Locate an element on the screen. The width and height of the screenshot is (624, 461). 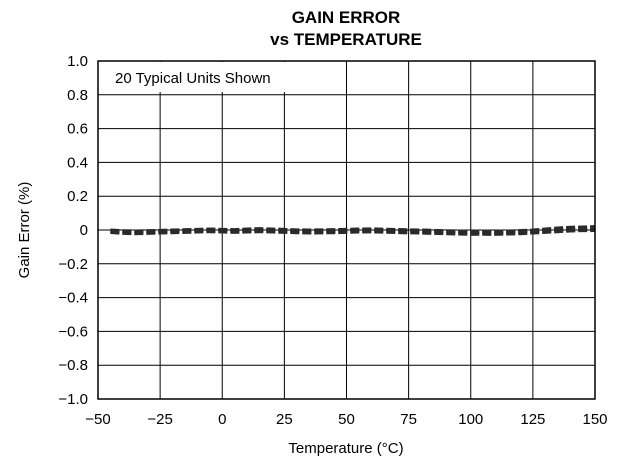
x-axis-label: Temperature (°C) is located at coordinates (345, 448).